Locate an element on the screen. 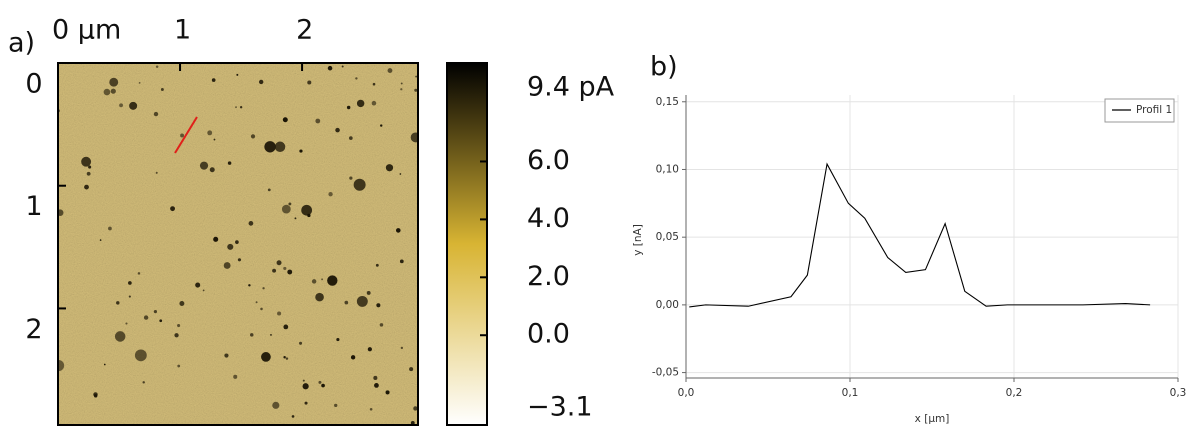 The height and width of the screenshot is (429, 1192). legend-box is located at coordinates (1139, 110).